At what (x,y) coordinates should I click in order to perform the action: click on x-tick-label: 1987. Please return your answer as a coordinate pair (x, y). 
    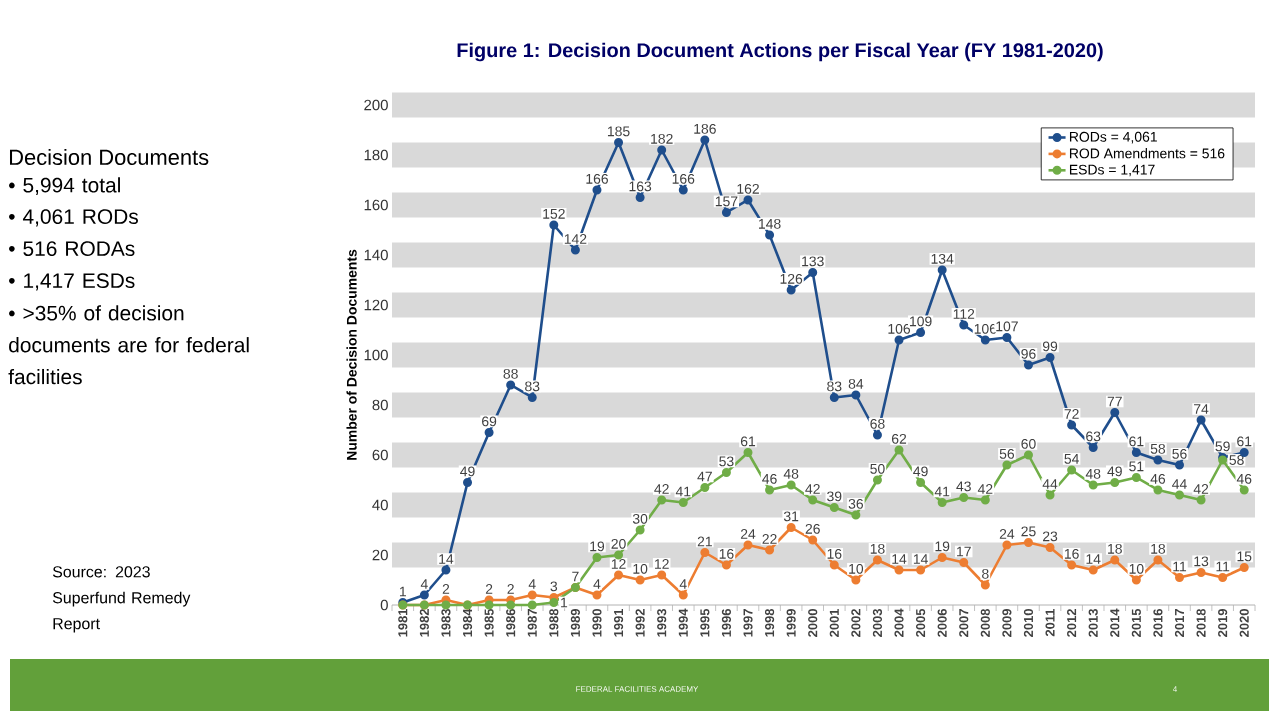
    Looking at the image, I should click on (532, 623).